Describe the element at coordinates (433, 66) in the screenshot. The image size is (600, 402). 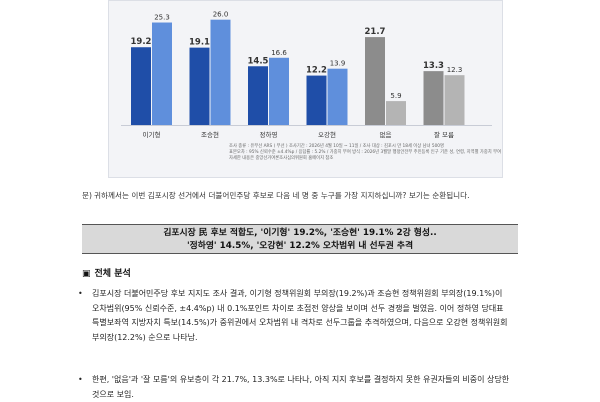
I see `data-label: 13.3` at that location.